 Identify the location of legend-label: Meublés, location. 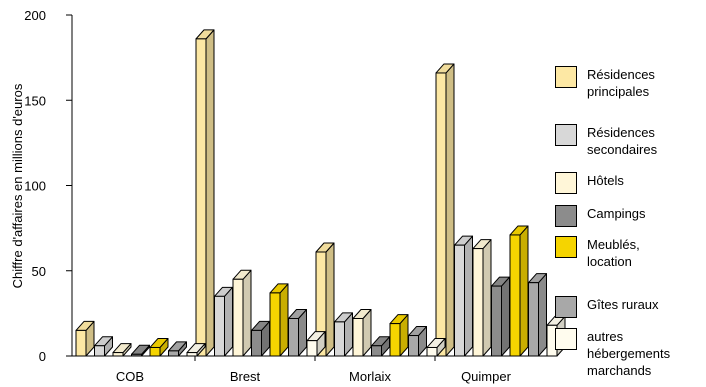
(613, 253).